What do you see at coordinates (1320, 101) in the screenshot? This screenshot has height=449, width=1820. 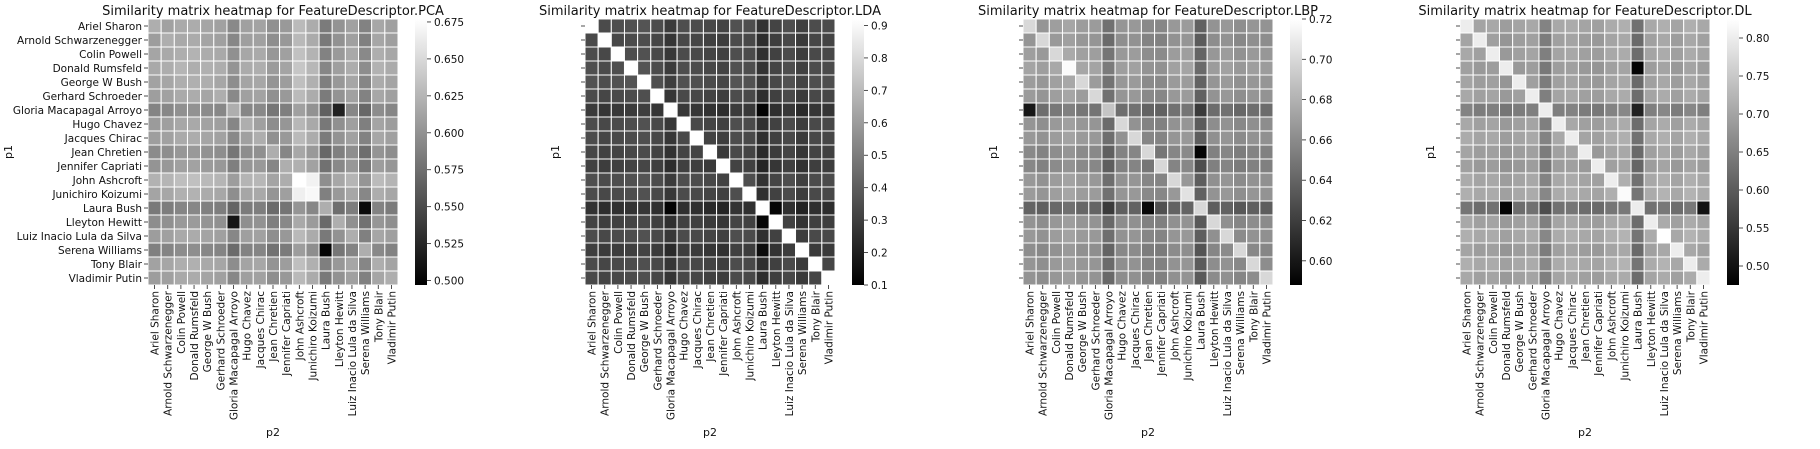 I see `colorbar-tick-label: 0.68` at bounding box center [1320, 101].